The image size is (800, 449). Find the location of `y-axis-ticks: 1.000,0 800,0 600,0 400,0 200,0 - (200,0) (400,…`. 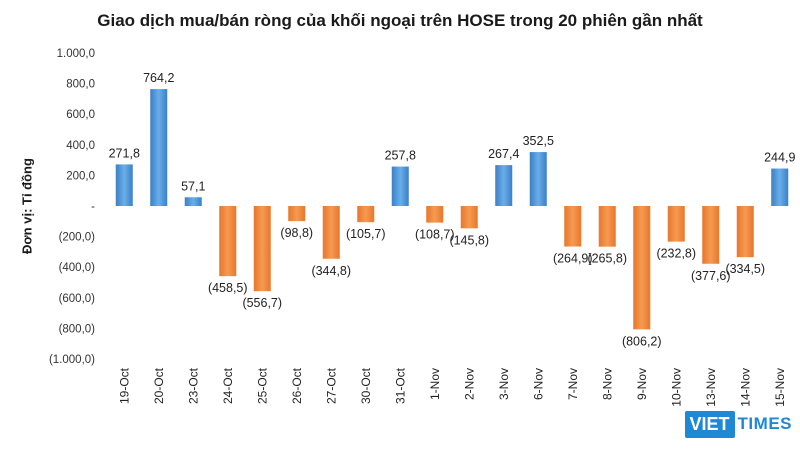

y-axis-ticks: 1.000,0 800,0 600,0 400,0 200,0 - (200,0) (400,… is located at coordinates (72, 207).